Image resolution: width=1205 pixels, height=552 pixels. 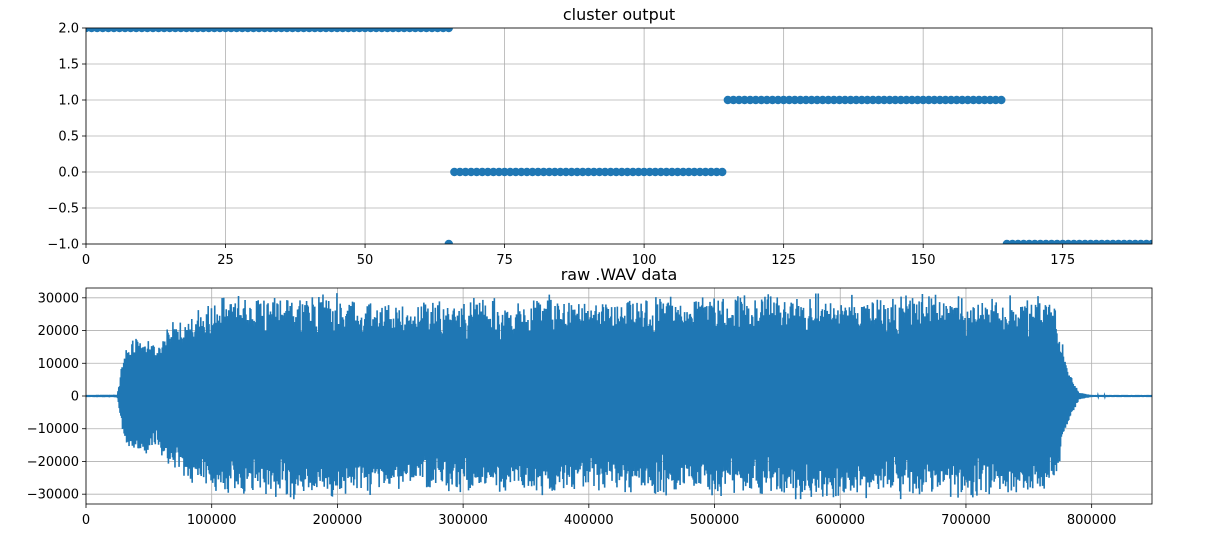 What do you see at coordinates (53, 495) in the screenshot?
I see `y-tick-label: −30000` at bounding box center [53, 495].